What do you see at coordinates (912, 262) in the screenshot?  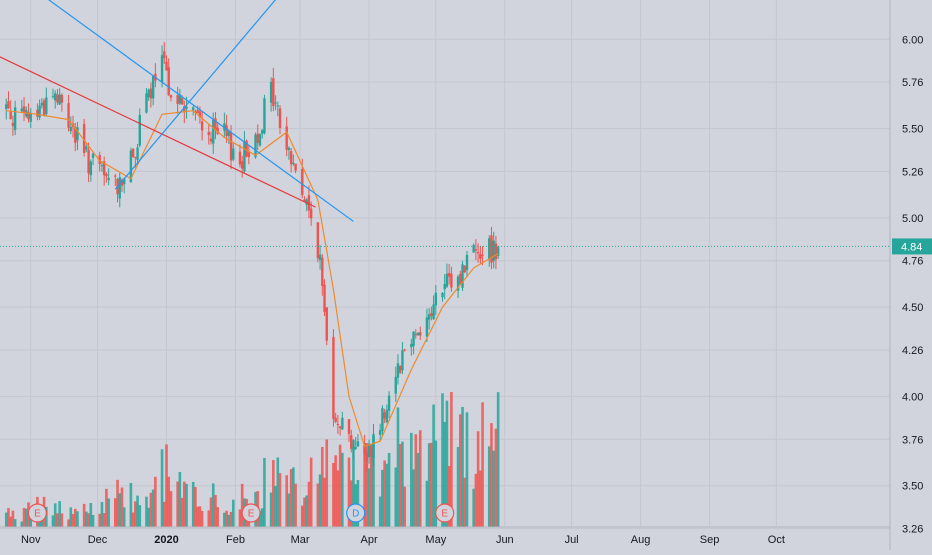 I see `price-tick-label: 4.76` at bounding box center [912, 262].